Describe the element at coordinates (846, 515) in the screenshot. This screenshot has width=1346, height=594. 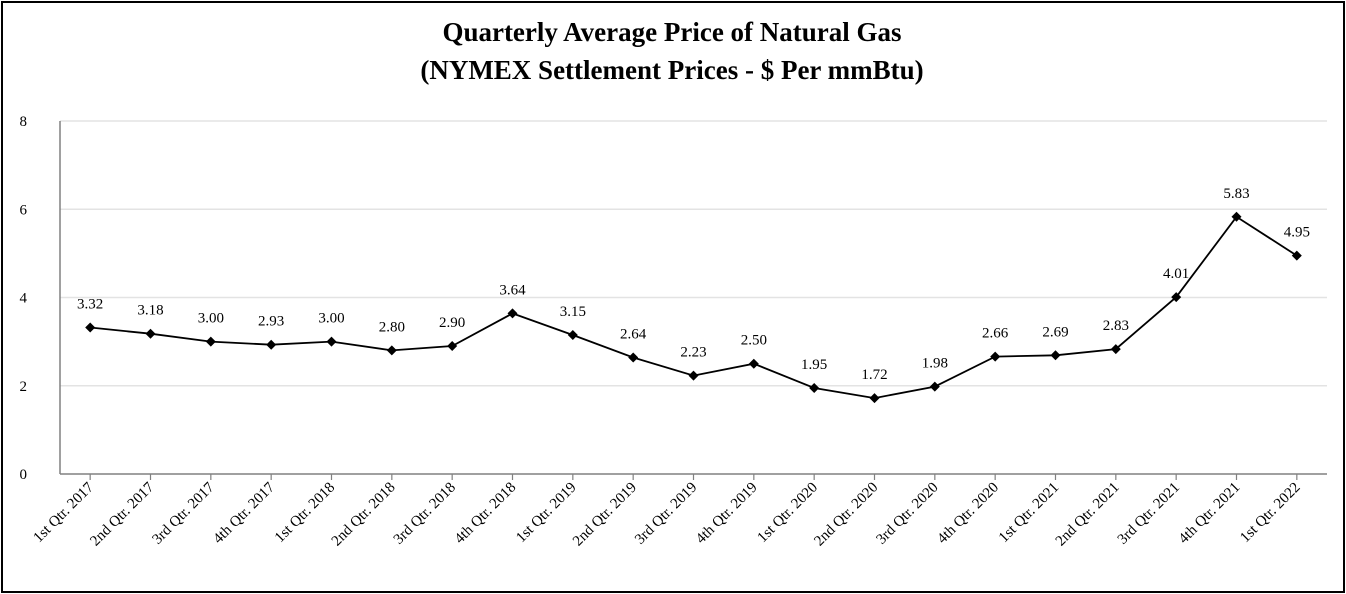
I see `x-tick-label: 2nd Qtr. 2020` at that location.